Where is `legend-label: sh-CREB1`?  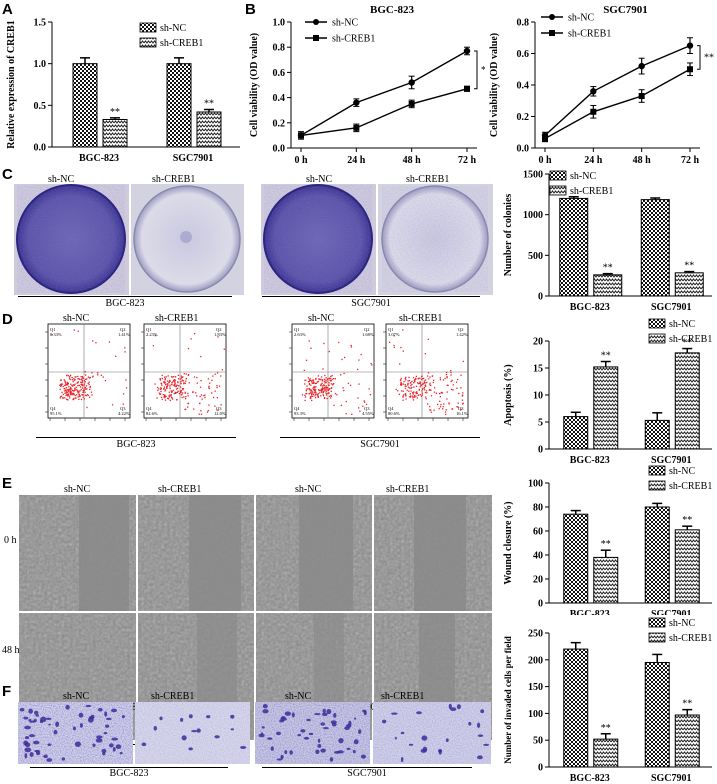
legend-label: sh-CREB1 is located at coordinates (353, 39).